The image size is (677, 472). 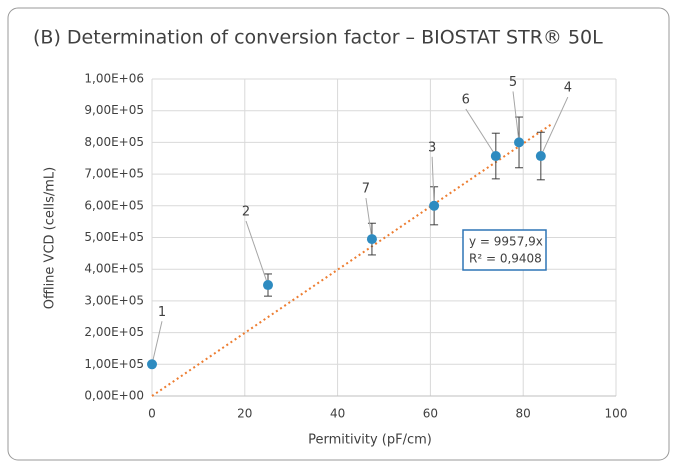 What do you see at coordinates (370, 440) in the screenshot?
I see `x-axis-title: Permitivity (pF/cm)` at bounding box center [370, 440].